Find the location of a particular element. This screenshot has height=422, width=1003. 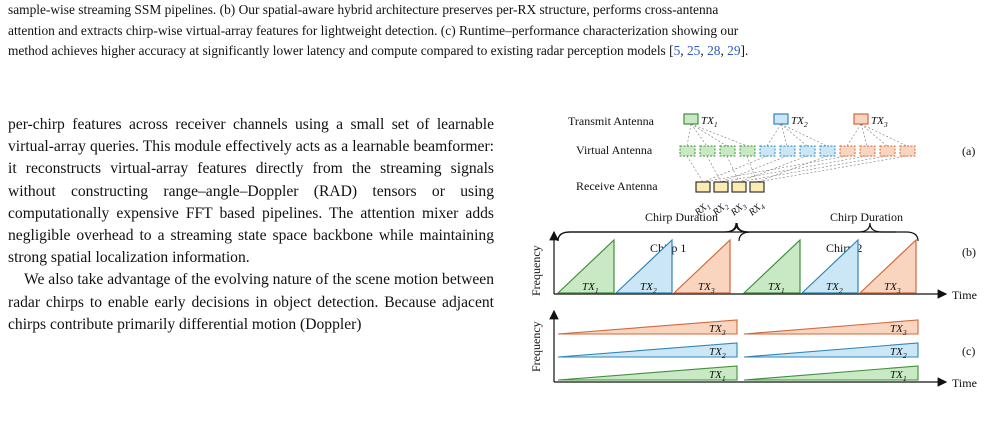

chirp-ramps-c: TX3 TX2 TX1 TX3 TX2 TX1 is located at coordinates (738, 351).